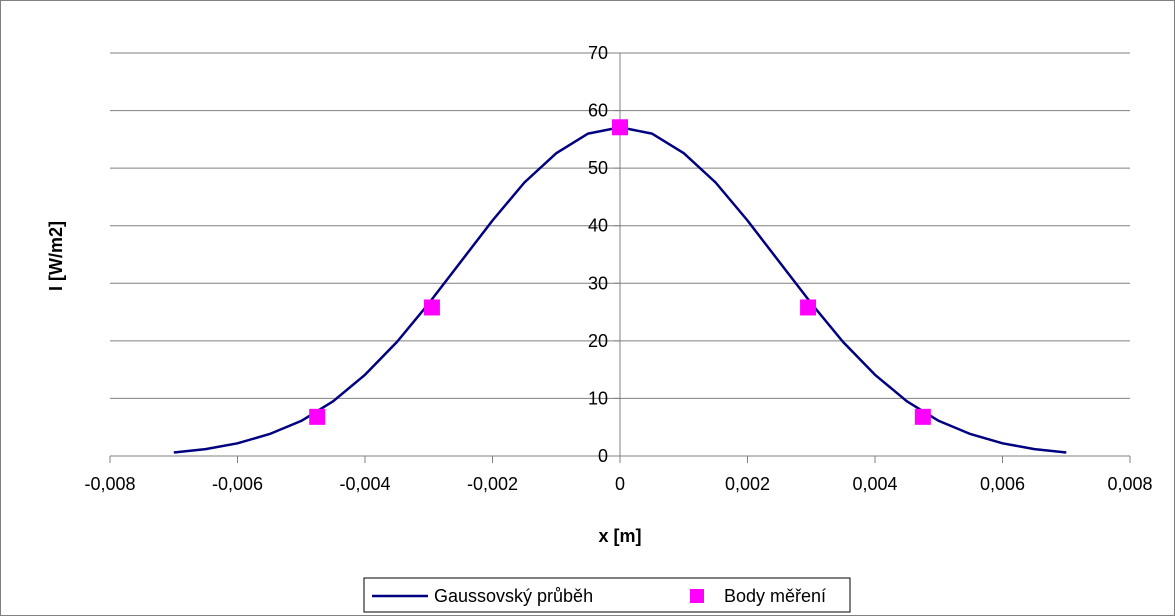 The width and height of the screenshot is (1175, 616). I want to click on x-axis-title: x [m], so click(619, 536).